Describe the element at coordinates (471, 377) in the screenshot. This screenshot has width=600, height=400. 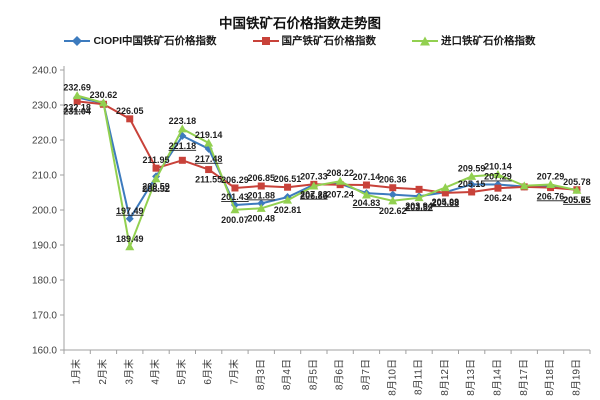
I see `x-tick-label: 8月13日` at that location.